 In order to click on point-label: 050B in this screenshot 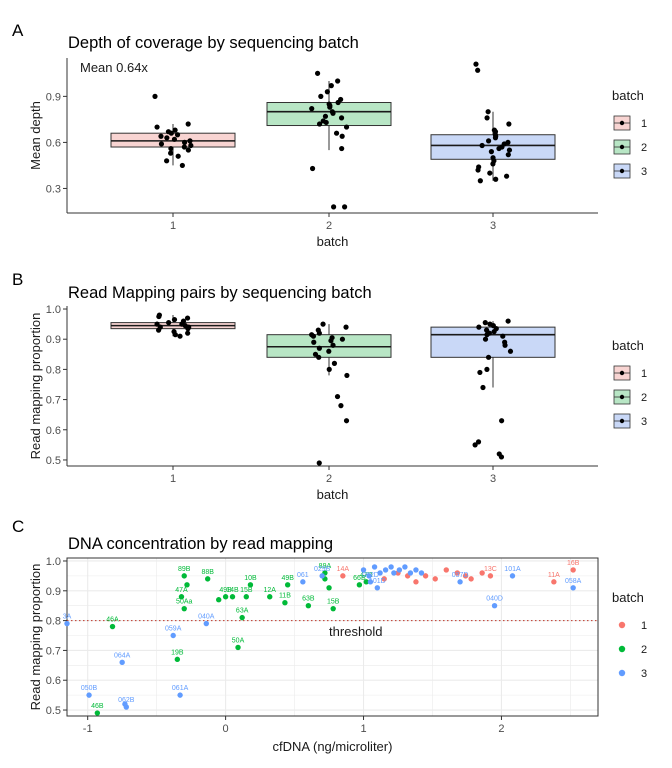, I will do `click(89, 688)`.